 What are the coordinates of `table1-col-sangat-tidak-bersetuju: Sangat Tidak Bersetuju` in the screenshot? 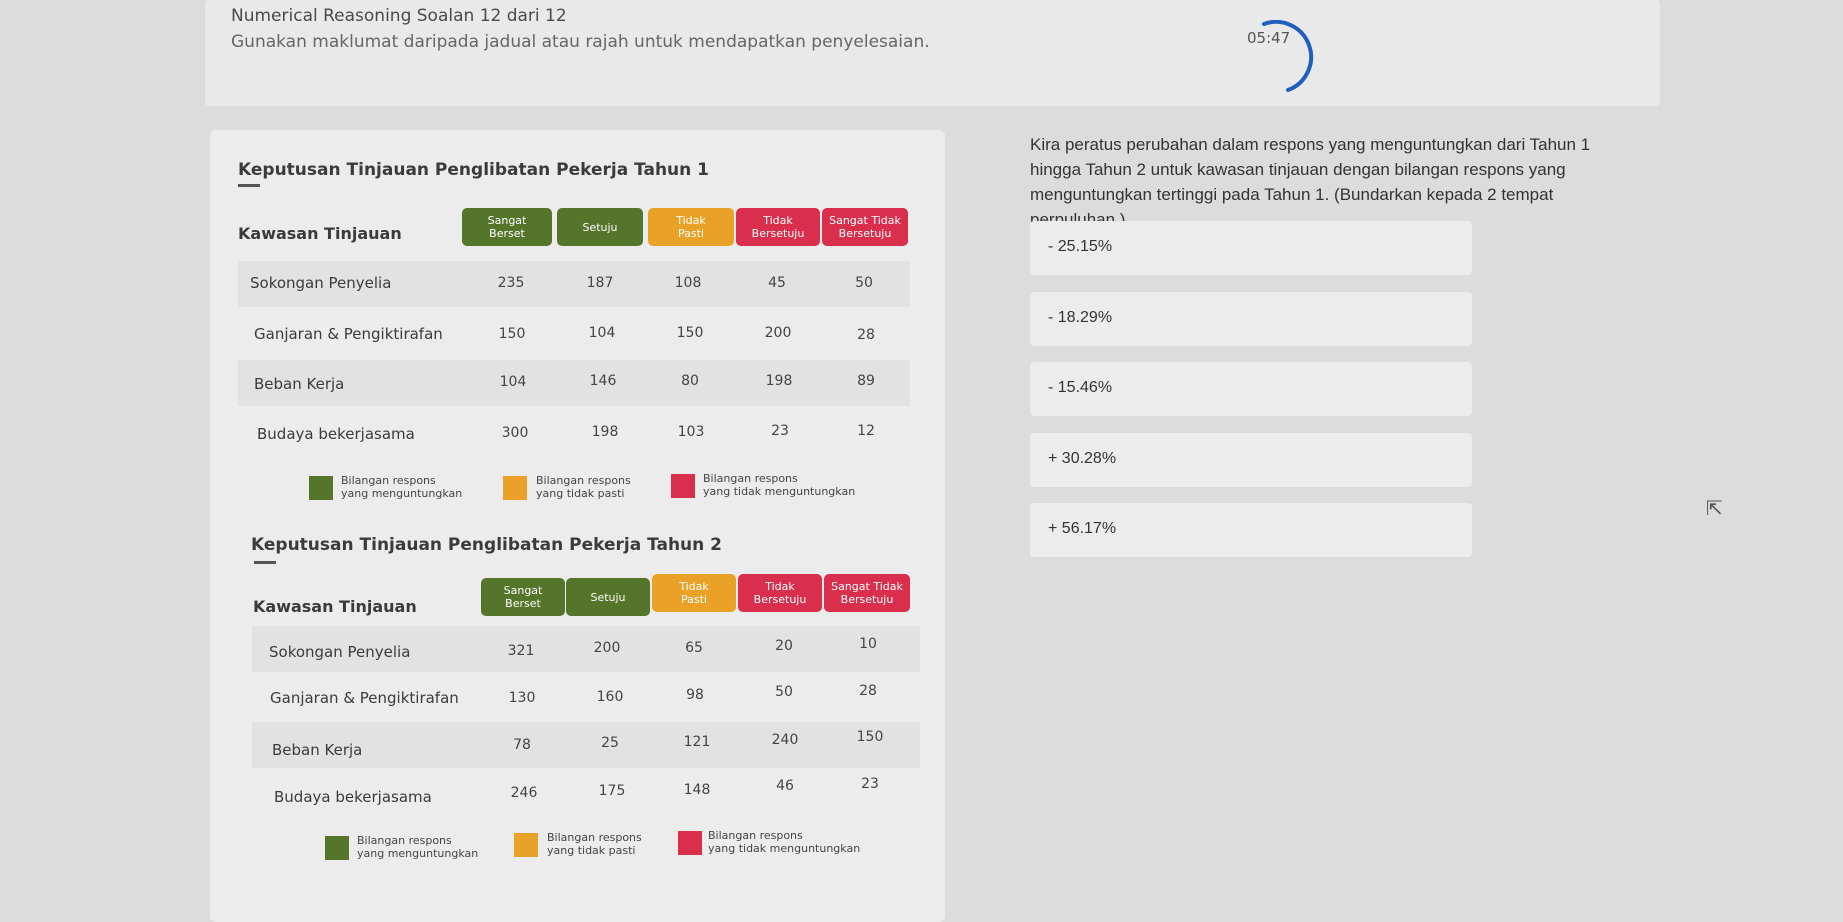 It's located at (865, 227).